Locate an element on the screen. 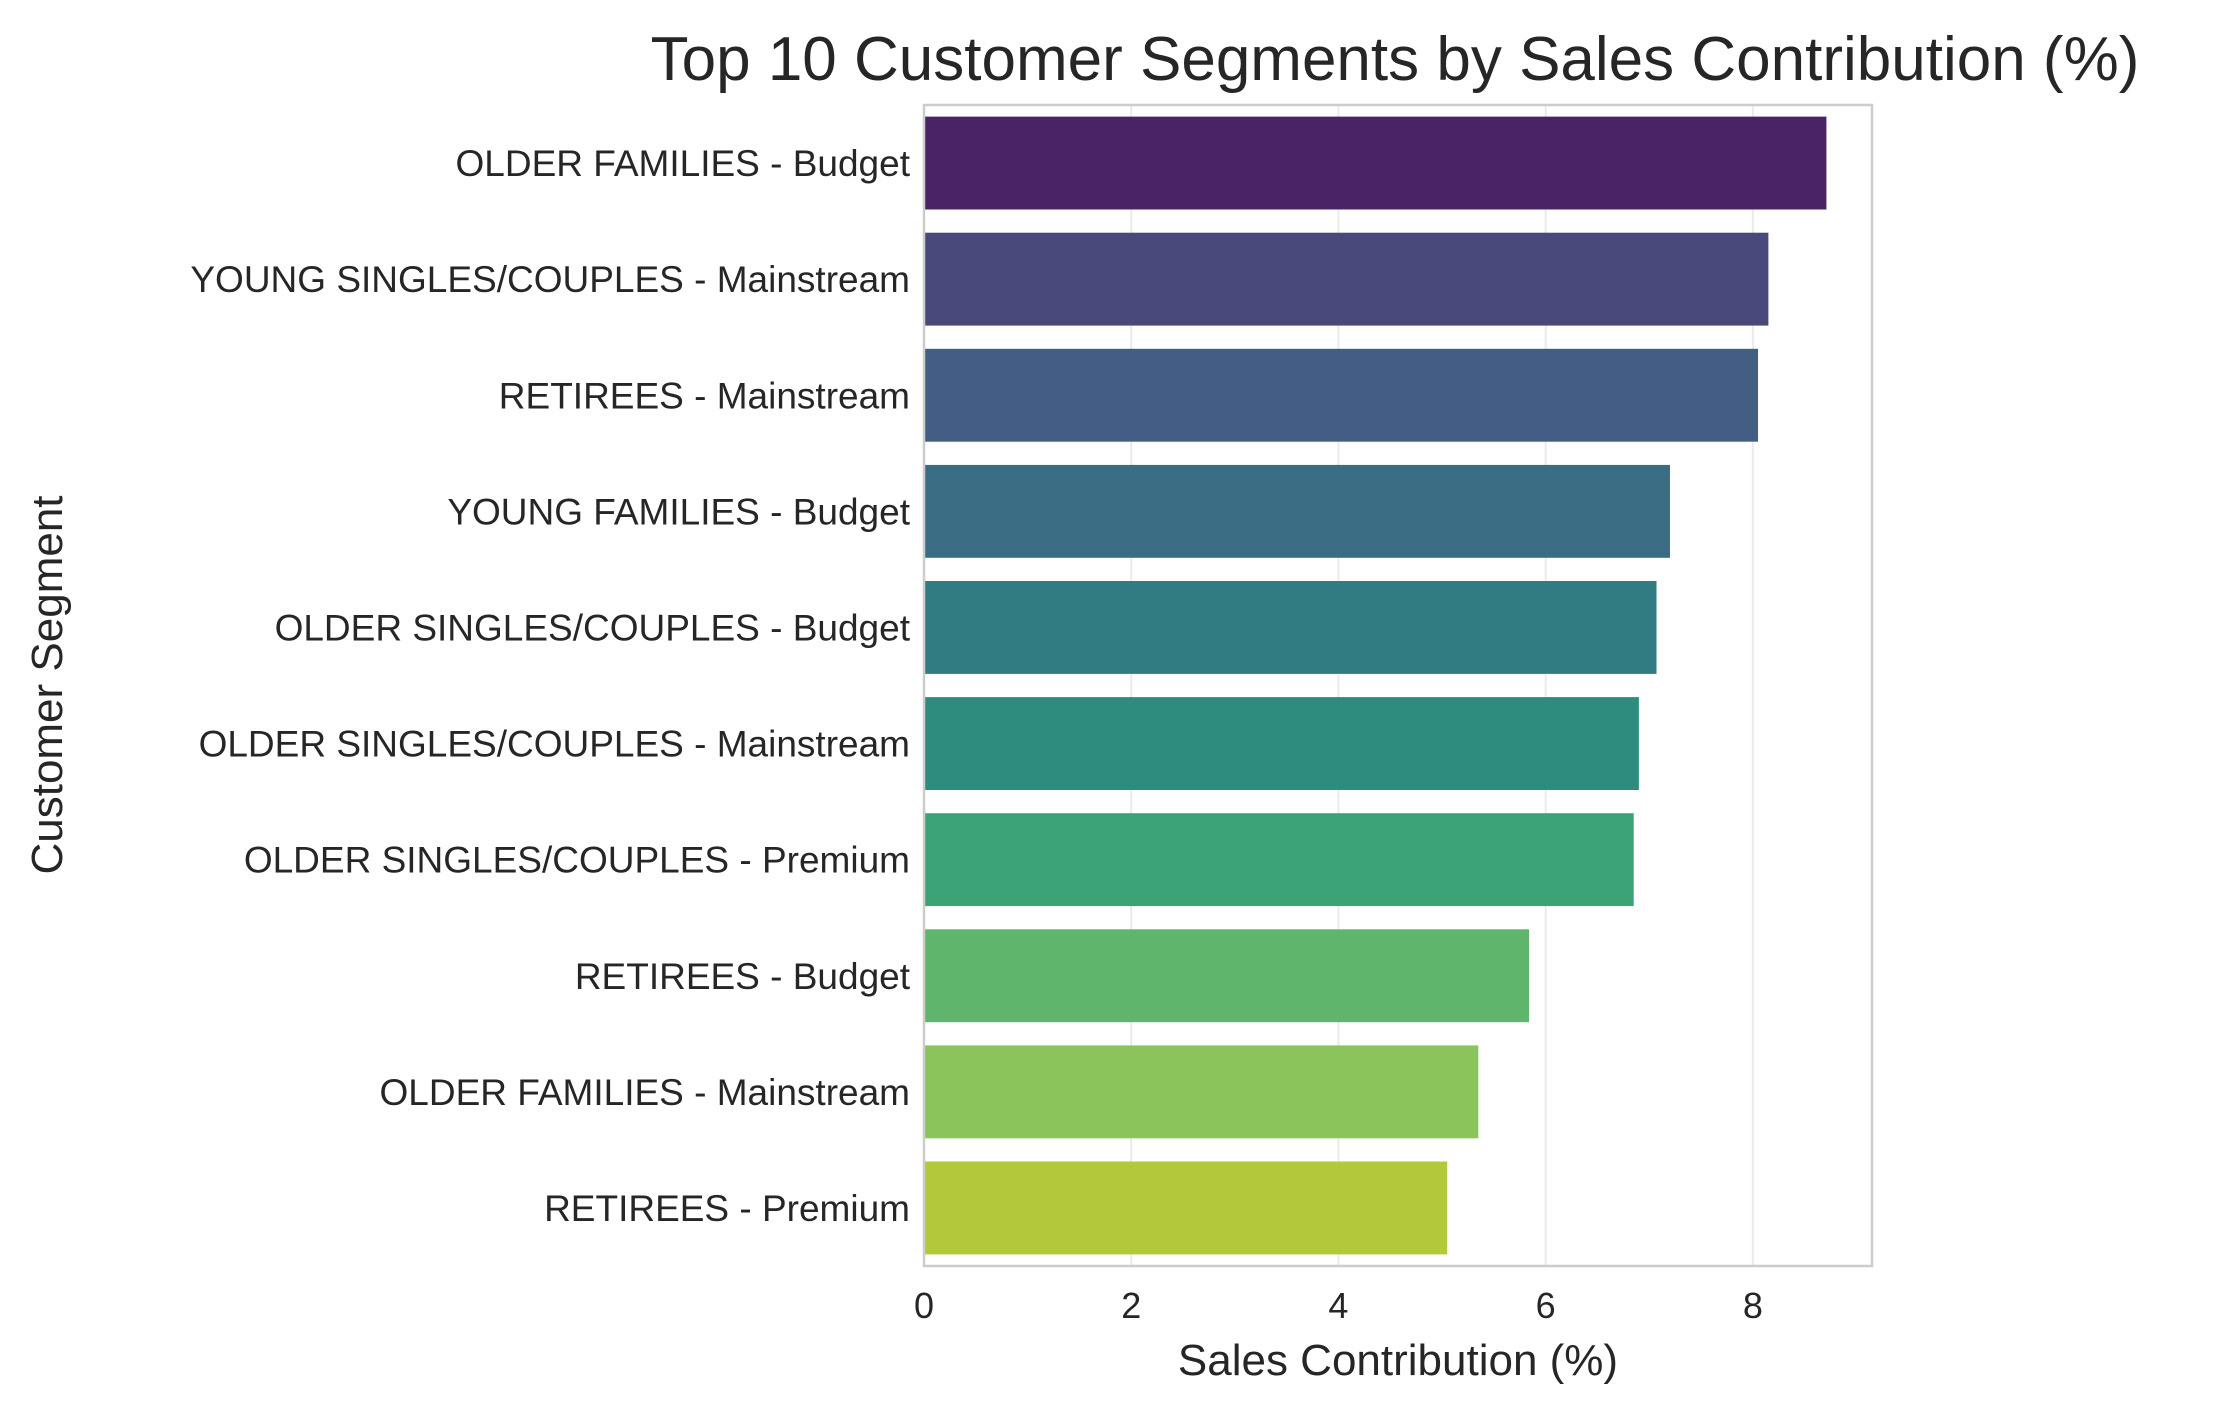 The width and height of the screenshot is (2220, 1409). y-tick-label: RETIREES - Budget is located at coordinates (743, 976).